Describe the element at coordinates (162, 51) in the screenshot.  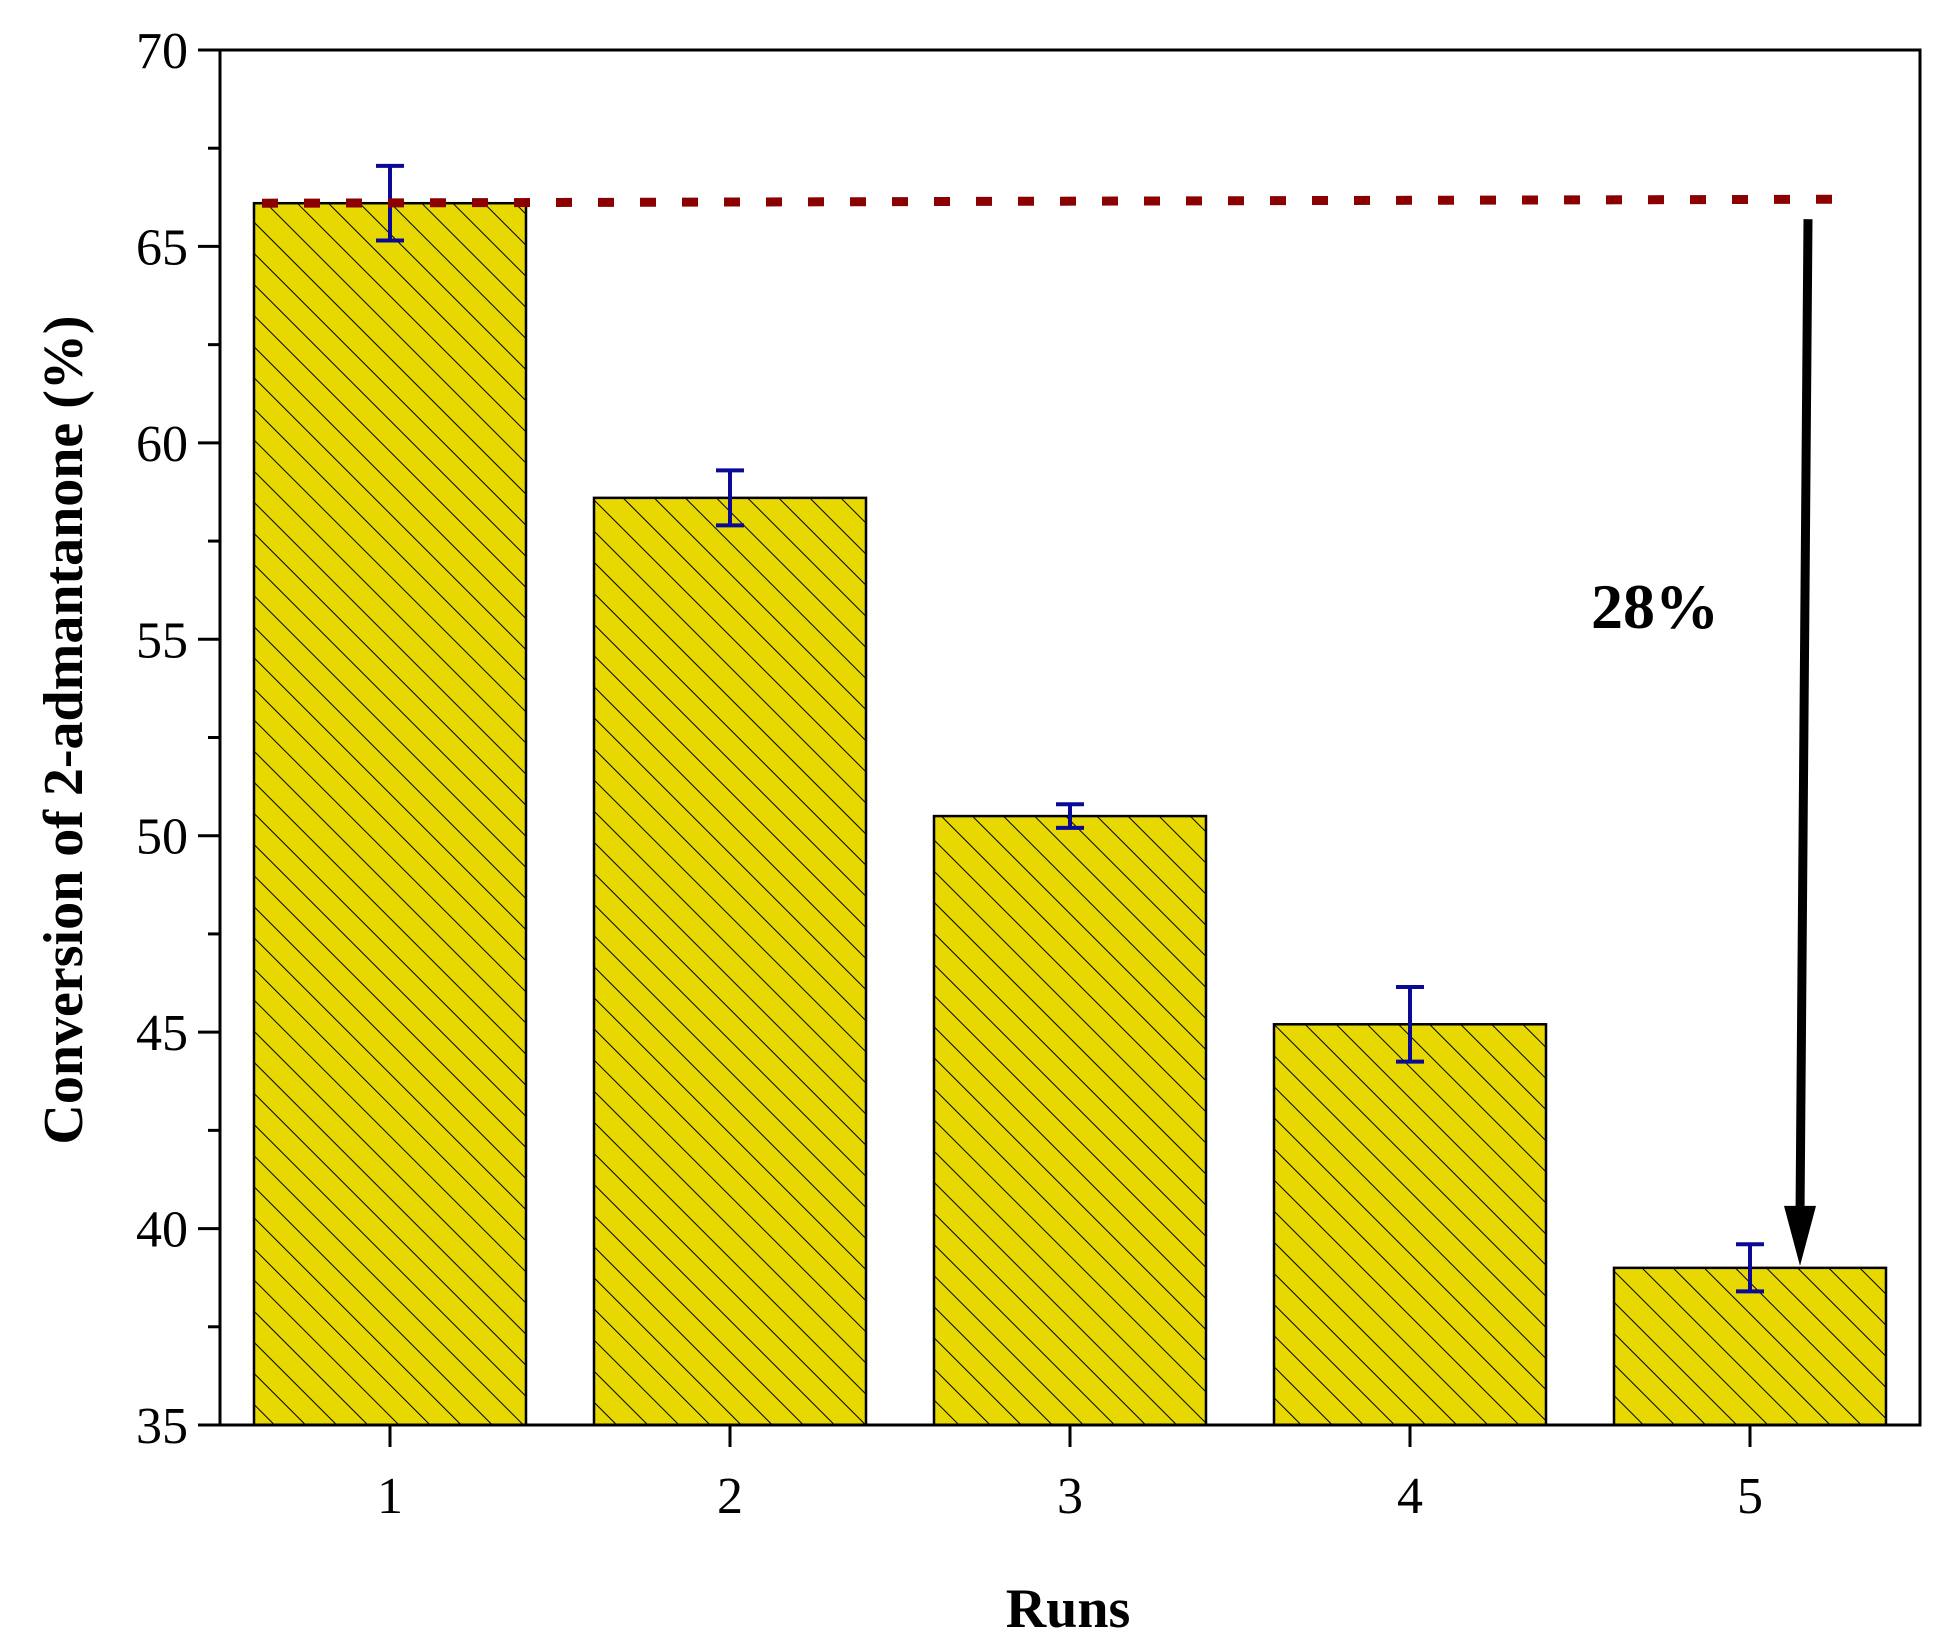
I see `y-tick-label-70: 70` at that location.